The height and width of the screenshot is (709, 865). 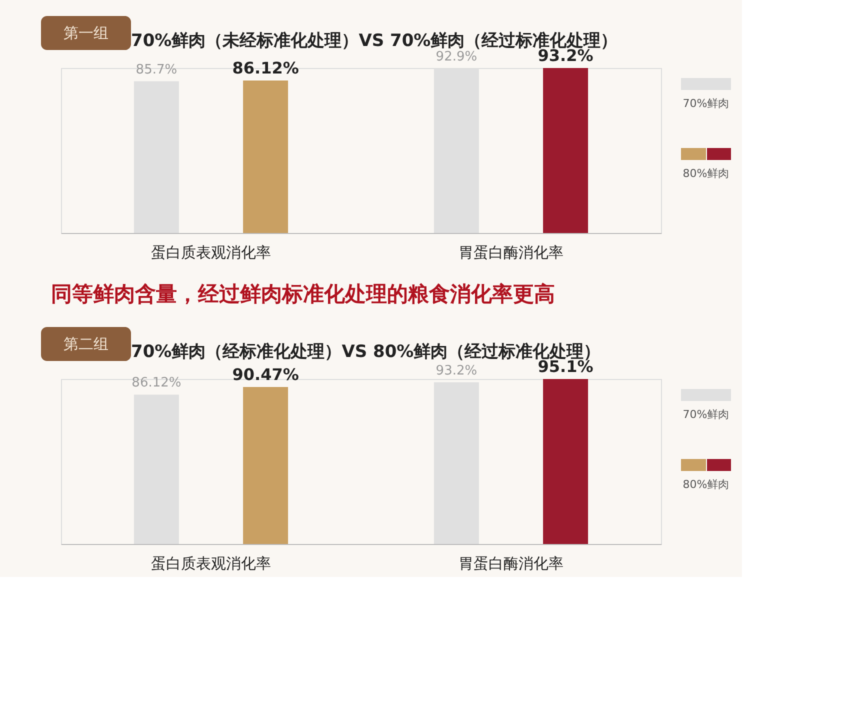 I want to click on data-label: 93.2%, so click(x=457, y=370).